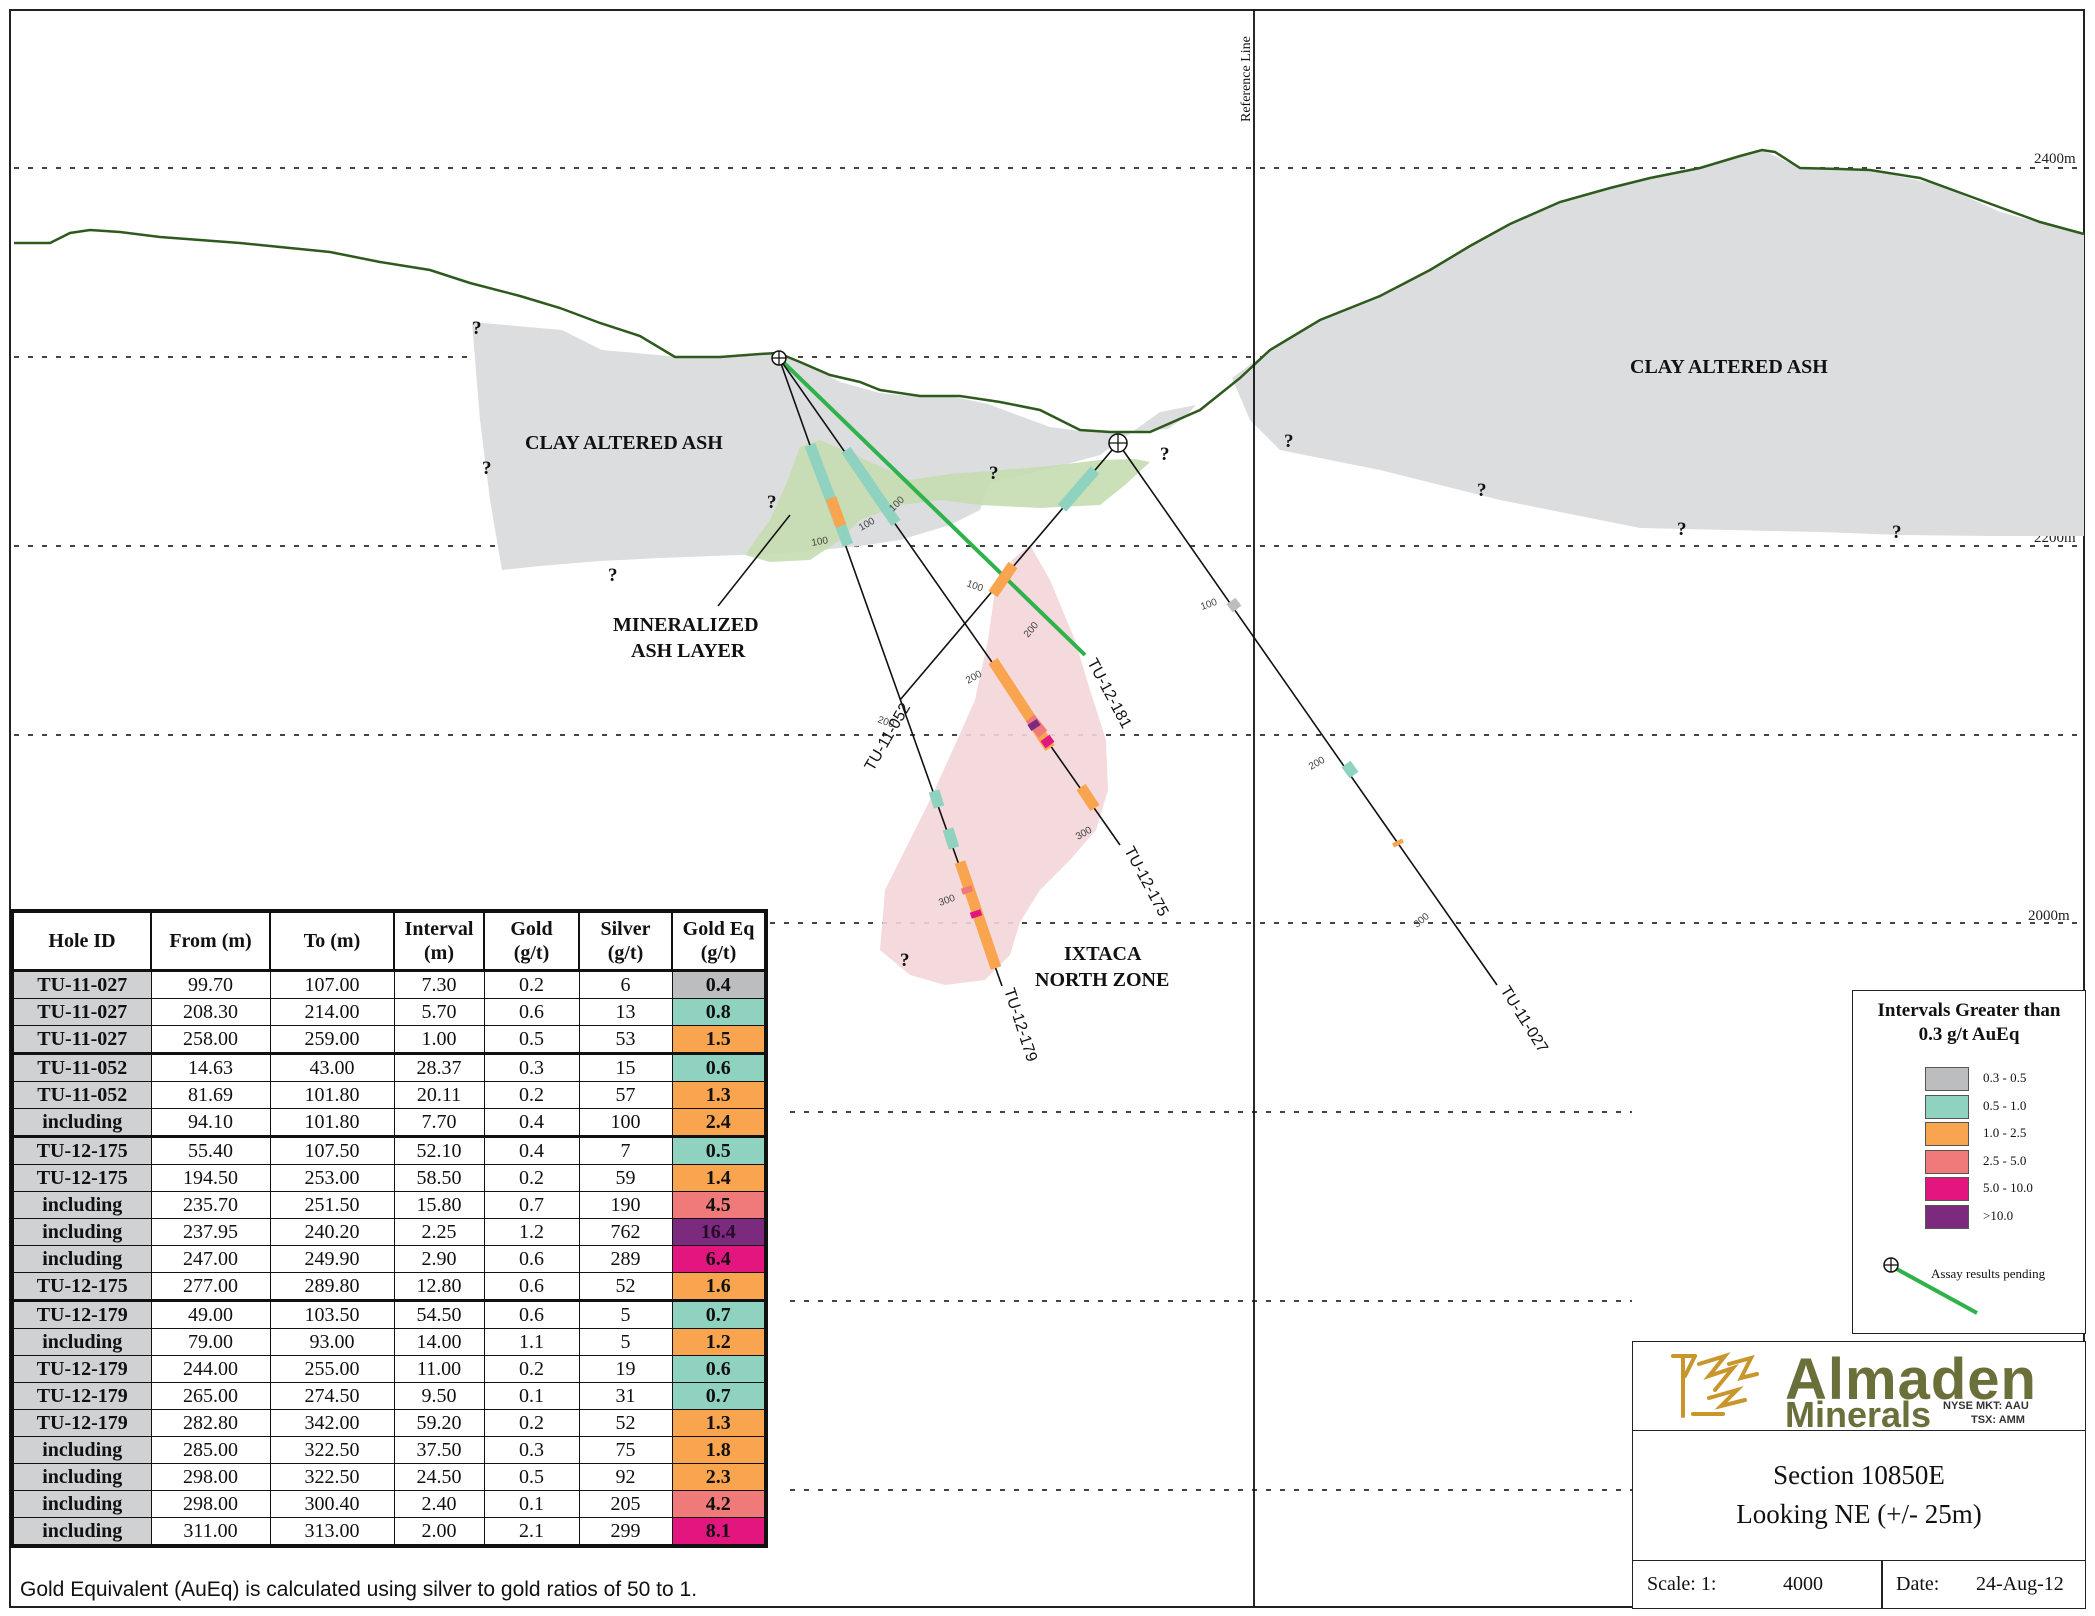 The image size is (2095, 1616). What do you see at coordinates (439, 953) in the screenshot?
I see `header-interval-line2: (m)` at bounding box center [439, 953].